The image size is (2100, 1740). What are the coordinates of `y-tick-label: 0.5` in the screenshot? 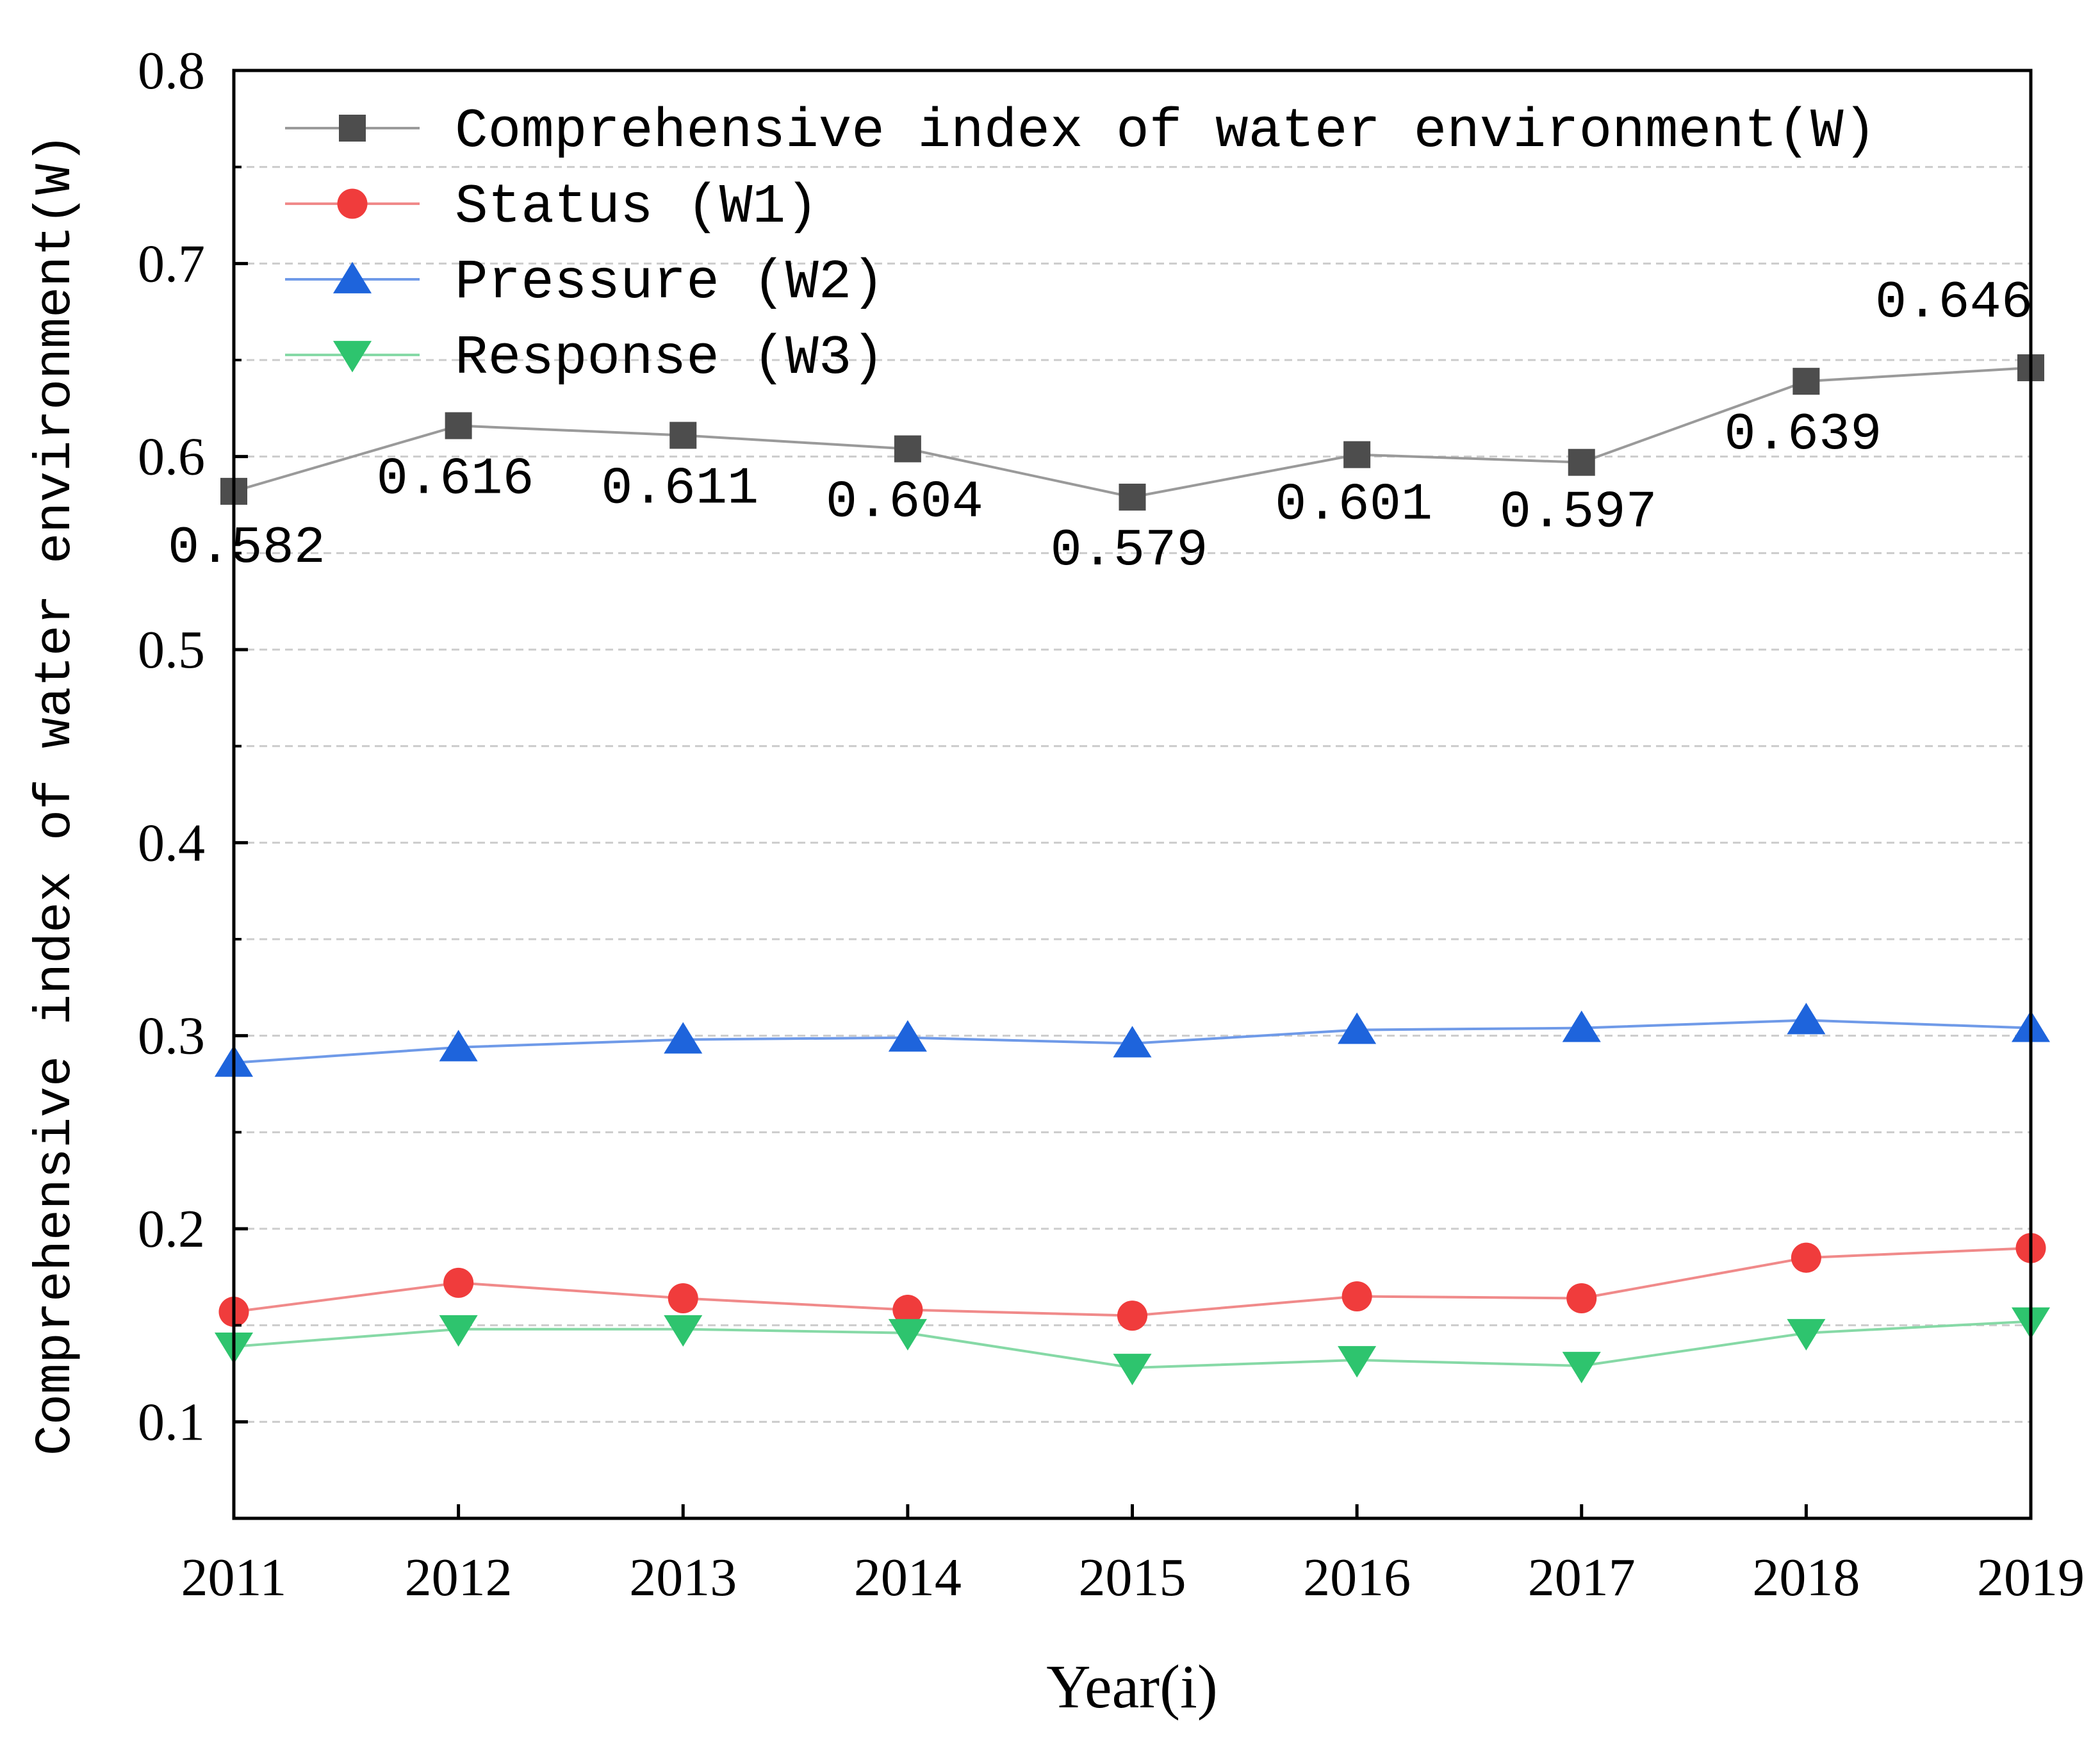 It's located at (171, 650).